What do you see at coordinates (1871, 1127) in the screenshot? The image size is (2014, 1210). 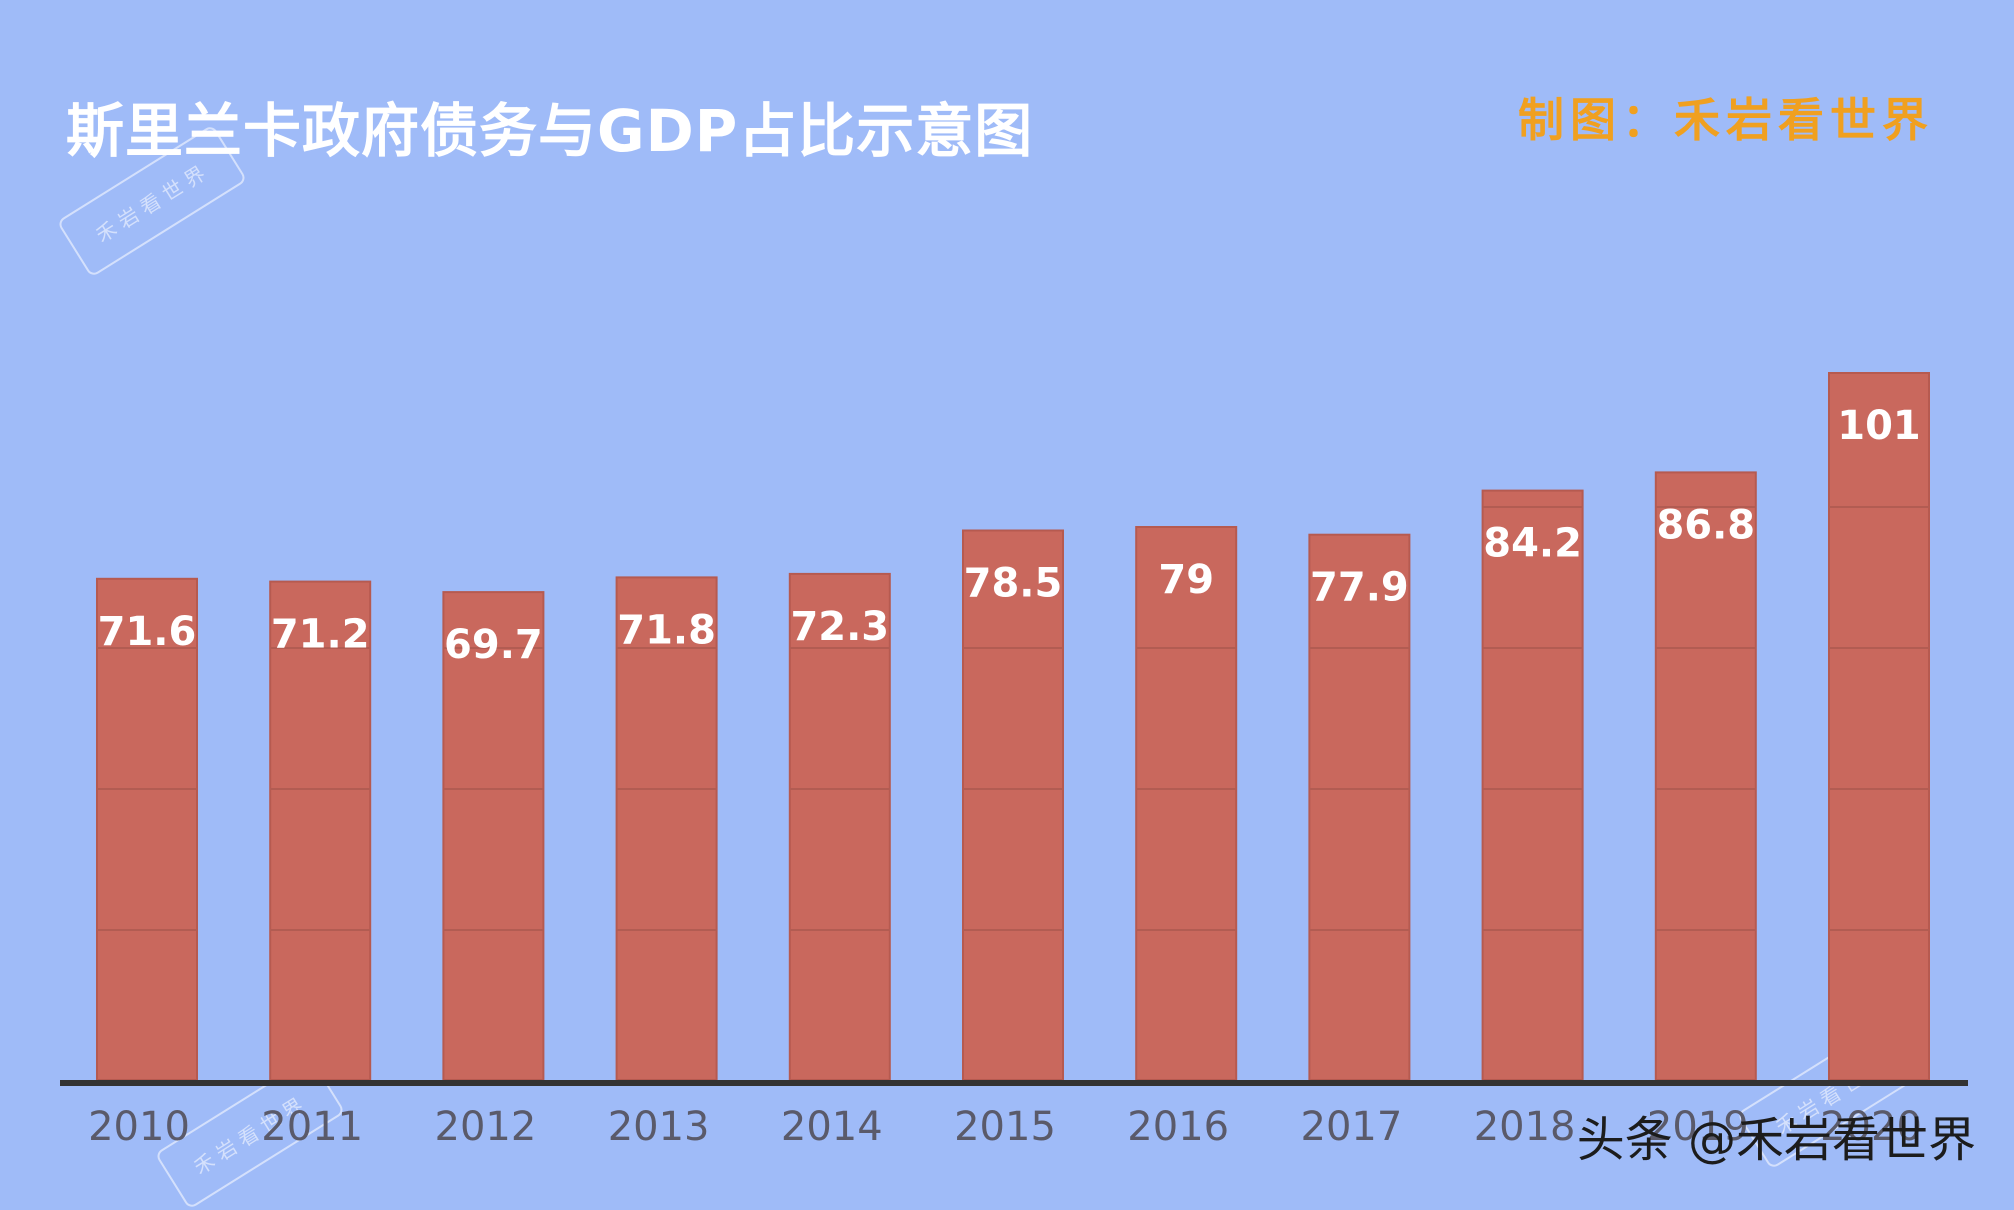 I see `x-tick-label: 2020` at bounding box center [1871, 1127].